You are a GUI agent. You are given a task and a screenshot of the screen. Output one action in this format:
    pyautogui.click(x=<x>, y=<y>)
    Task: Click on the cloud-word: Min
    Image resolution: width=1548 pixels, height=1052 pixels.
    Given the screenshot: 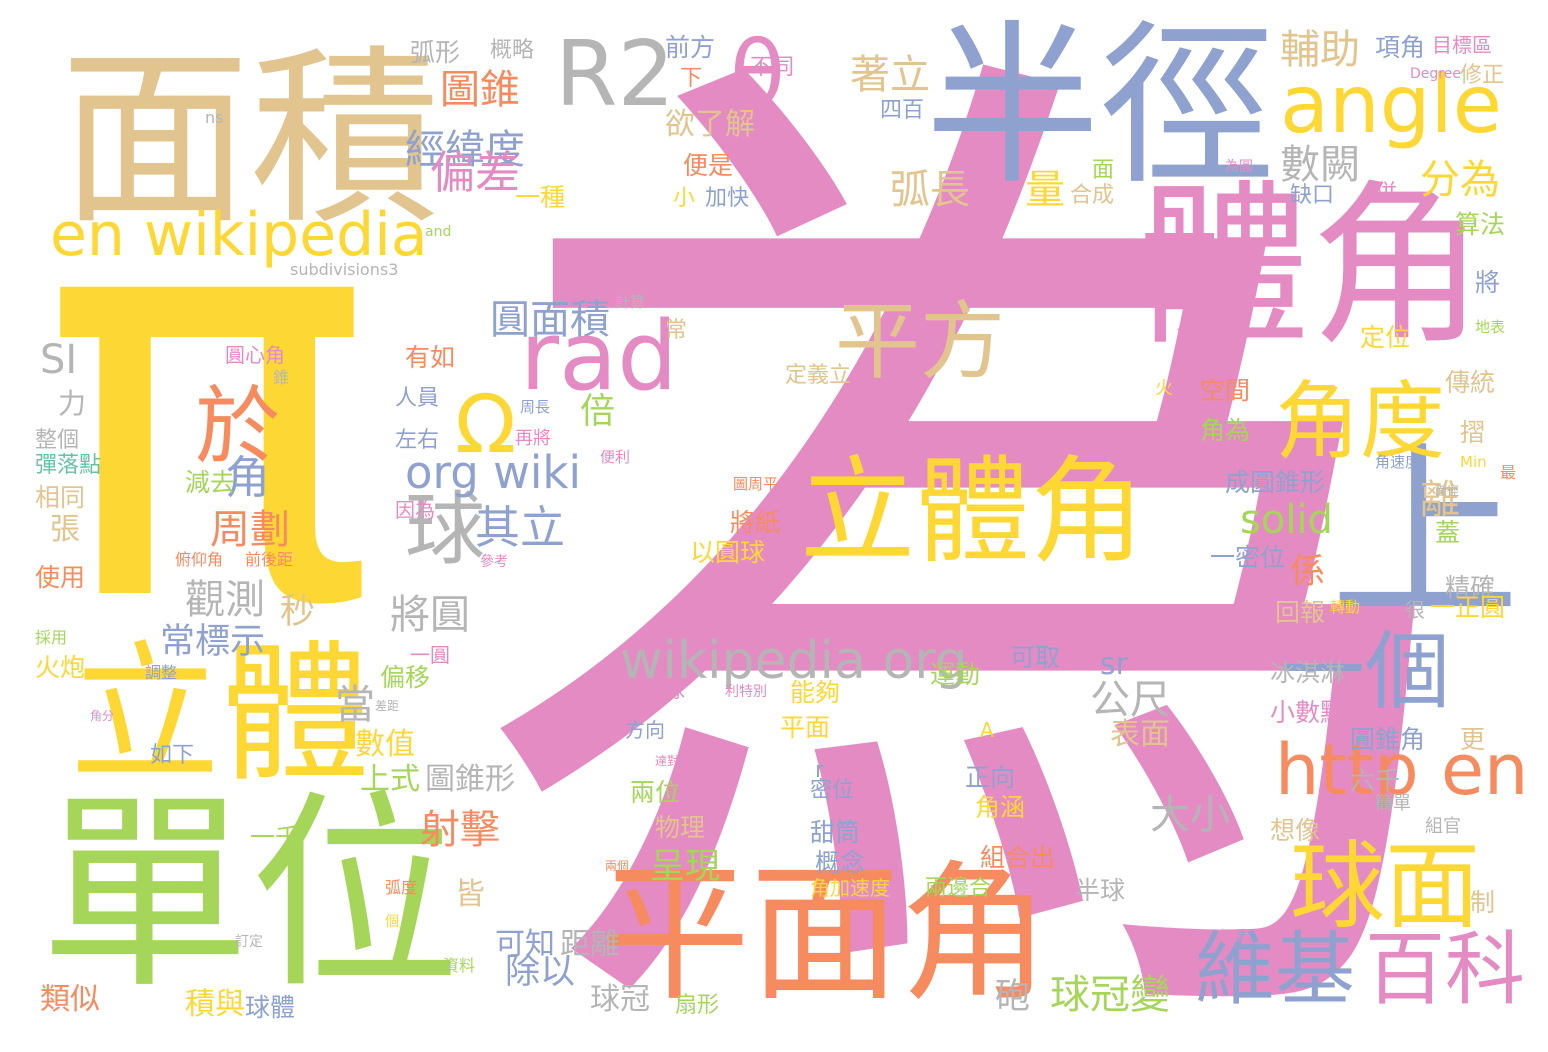 What is the action you would take?
    pyautogui.click(x=1473, y=462)
    